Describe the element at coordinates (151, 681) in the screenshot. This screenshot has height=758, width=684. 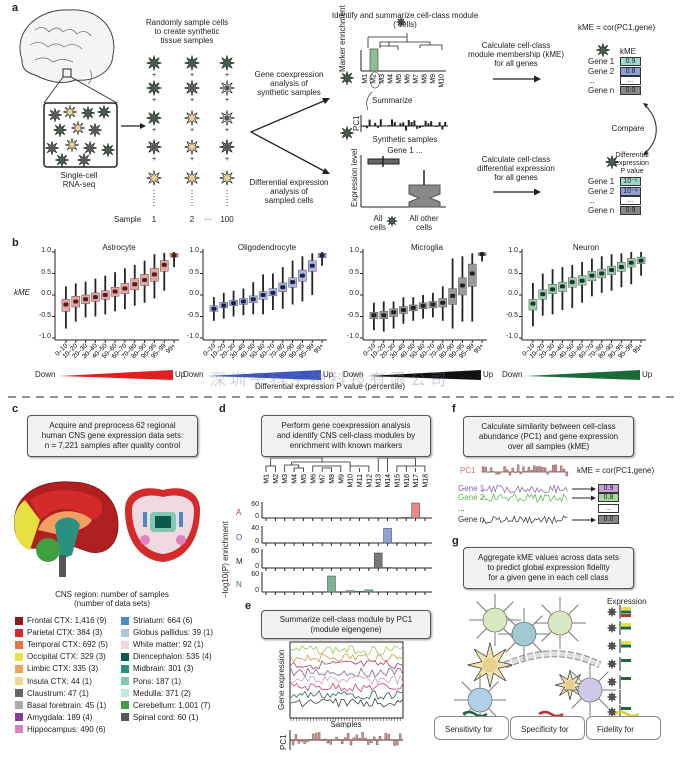
I see `legend-item: Pons: 187 (1)` at that location.